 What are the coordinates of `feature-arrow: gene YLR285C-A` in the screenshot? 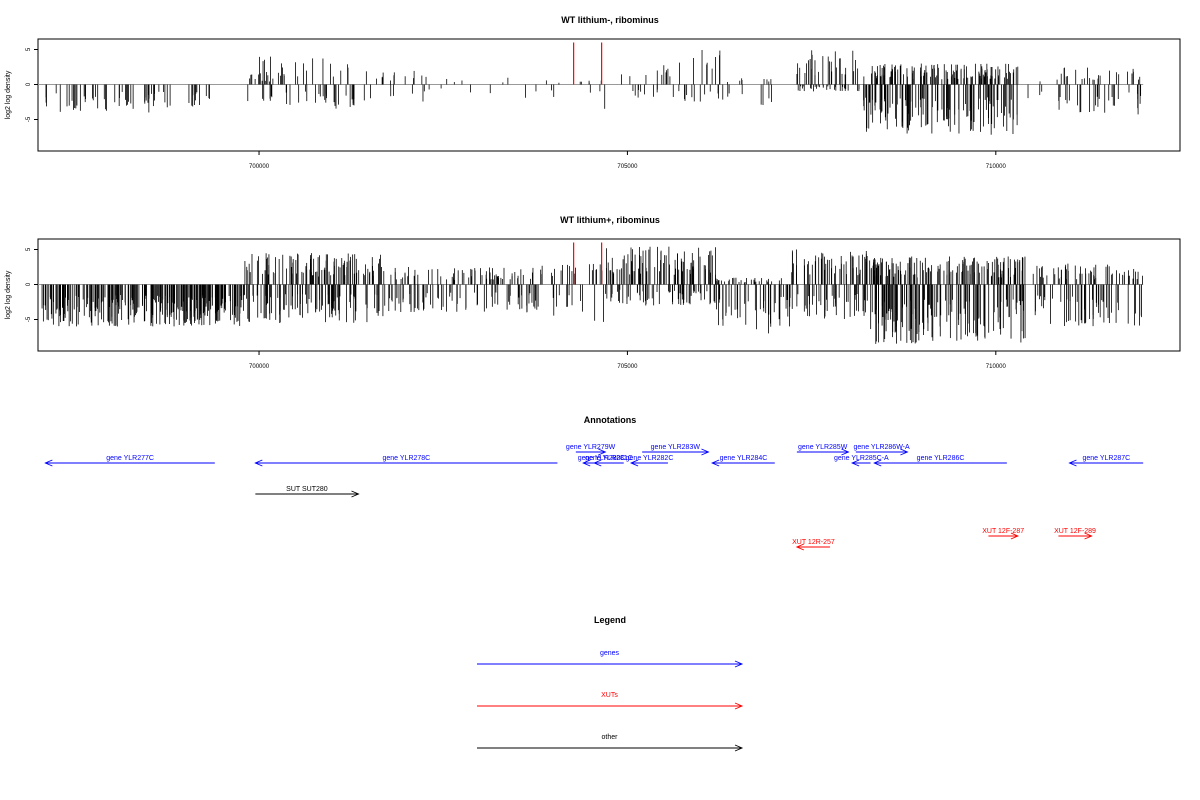 It's located at (861, 461).